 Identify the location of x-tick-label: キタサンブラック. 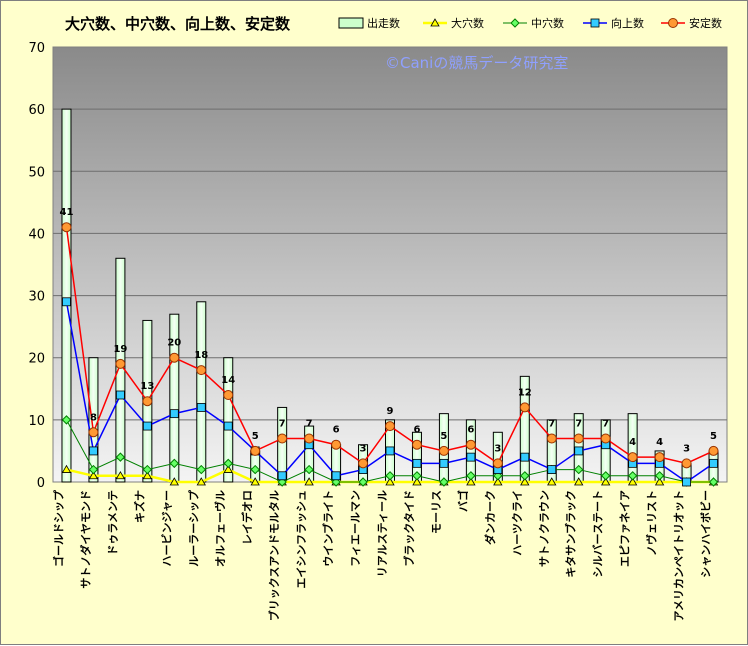
(571, 534).